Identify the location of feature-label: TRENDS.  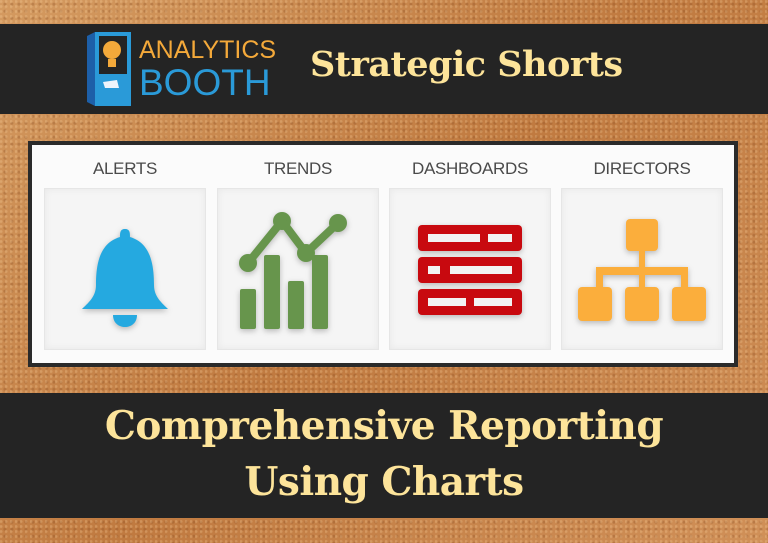
(298, 168).